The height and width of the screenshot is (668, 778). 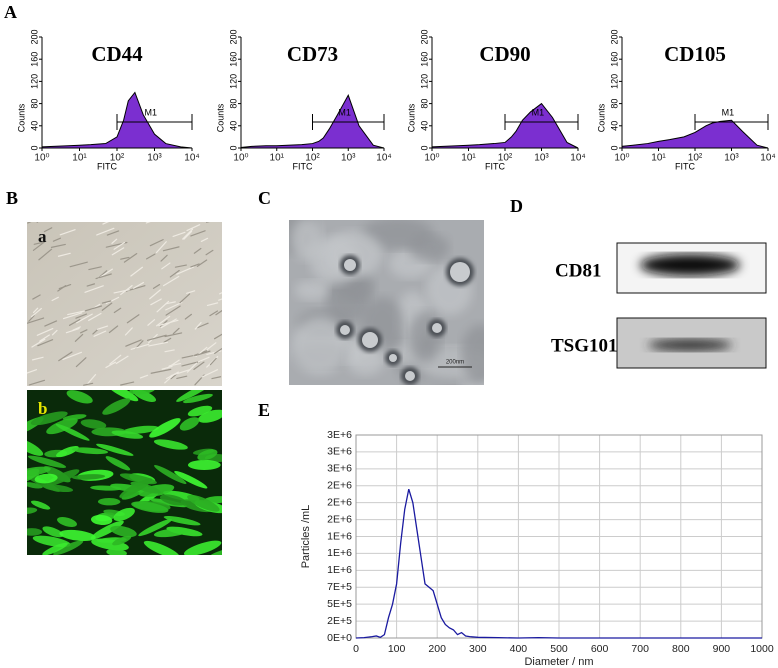 I want to click on x-tick-label: 10¹, so click(x=277, y=158).